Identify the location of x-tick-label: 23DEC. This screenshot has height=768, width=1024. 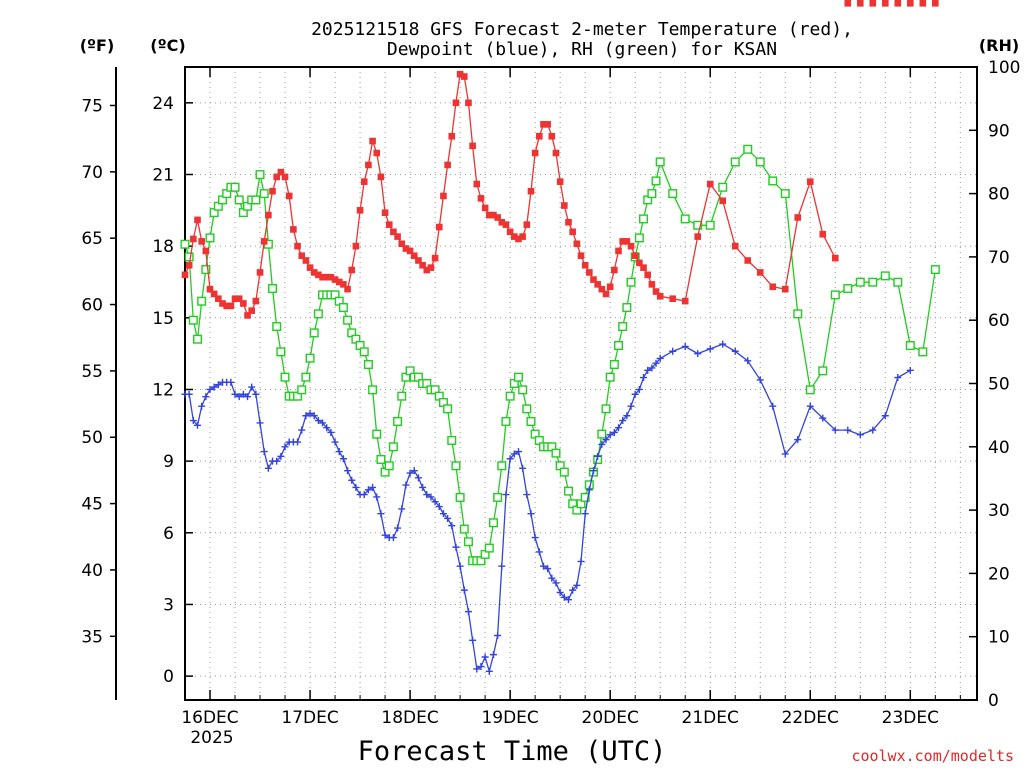
(910, 718).